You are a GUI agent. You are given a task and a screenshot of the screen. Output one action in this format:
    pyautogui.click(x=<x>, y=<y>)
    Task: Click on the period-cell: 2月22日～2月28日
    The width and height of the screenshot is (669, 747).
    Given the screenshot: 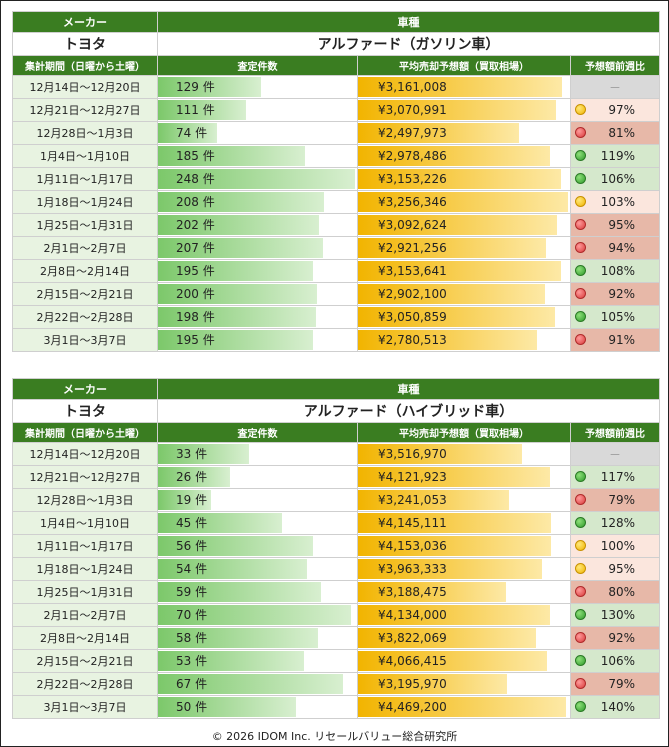 What is the action you would take?
    pyautogui.click(x=85, y=317)
    